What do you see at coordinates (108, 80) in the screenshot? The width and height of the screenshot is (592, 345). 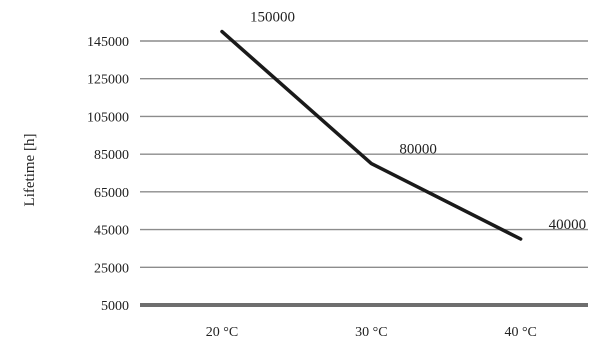 I see `y-tick-label: 125000` at bounding box center [108, 80].